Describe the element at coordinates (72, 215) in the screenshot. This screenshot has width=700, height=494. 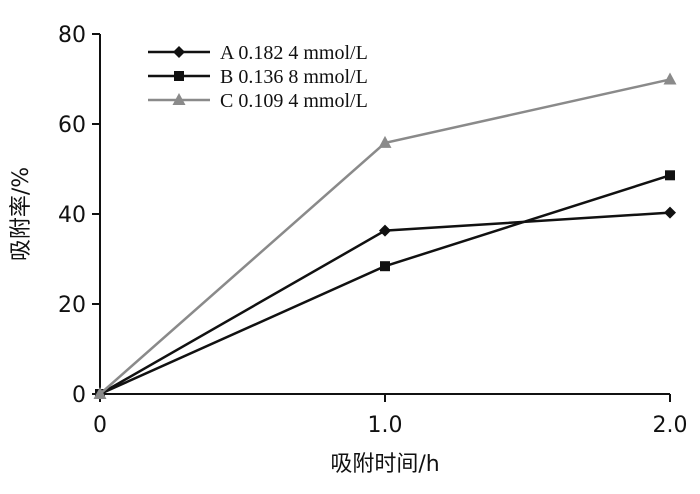
I see `y-tick-label: 40` at that location.